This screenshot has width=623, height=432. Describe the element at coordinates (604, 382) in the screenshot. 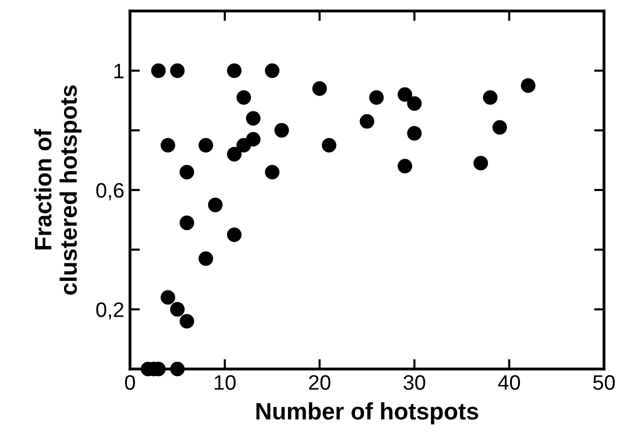

I see `x-tick-label: 50` at that location.